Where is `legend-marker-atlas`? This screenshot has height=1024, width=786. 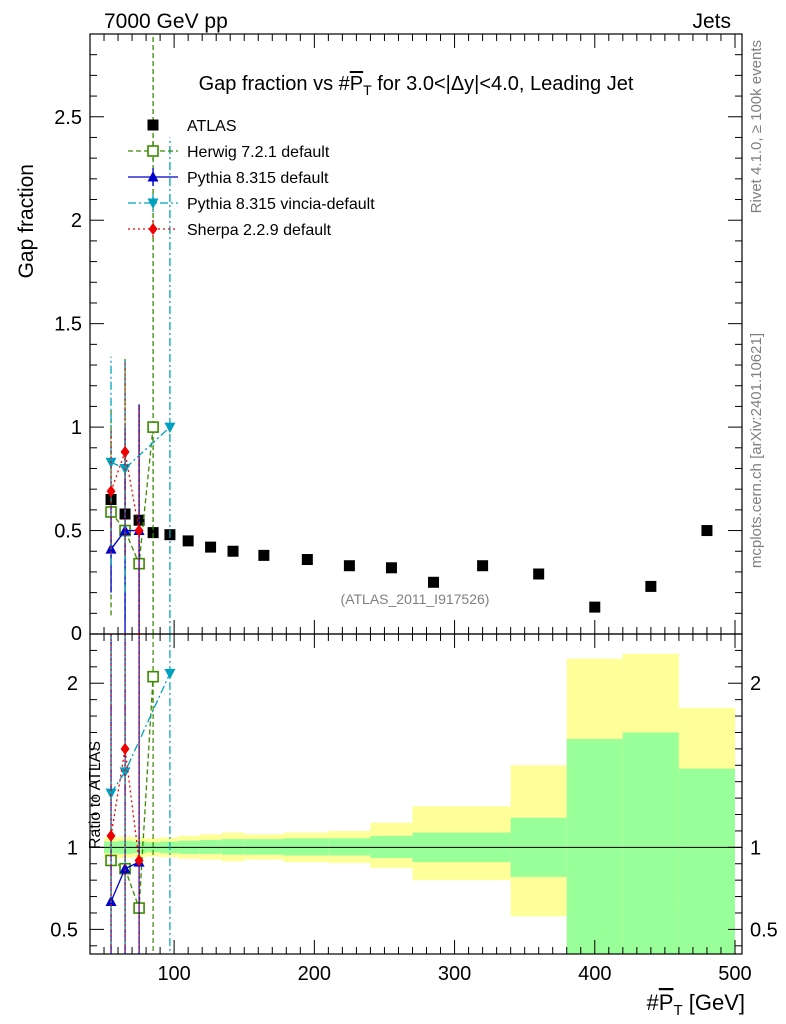 legend-marker-atlas is located at coordinates (153, 125).